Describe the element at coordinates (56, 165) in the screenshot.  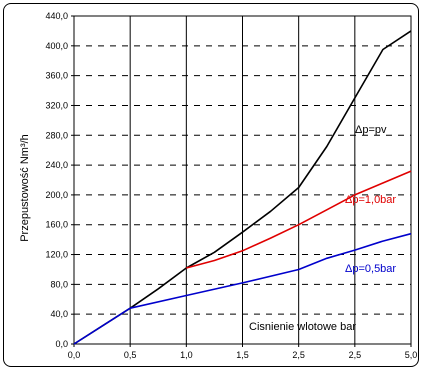
I see `y-tick-label: 240,0` at that location.